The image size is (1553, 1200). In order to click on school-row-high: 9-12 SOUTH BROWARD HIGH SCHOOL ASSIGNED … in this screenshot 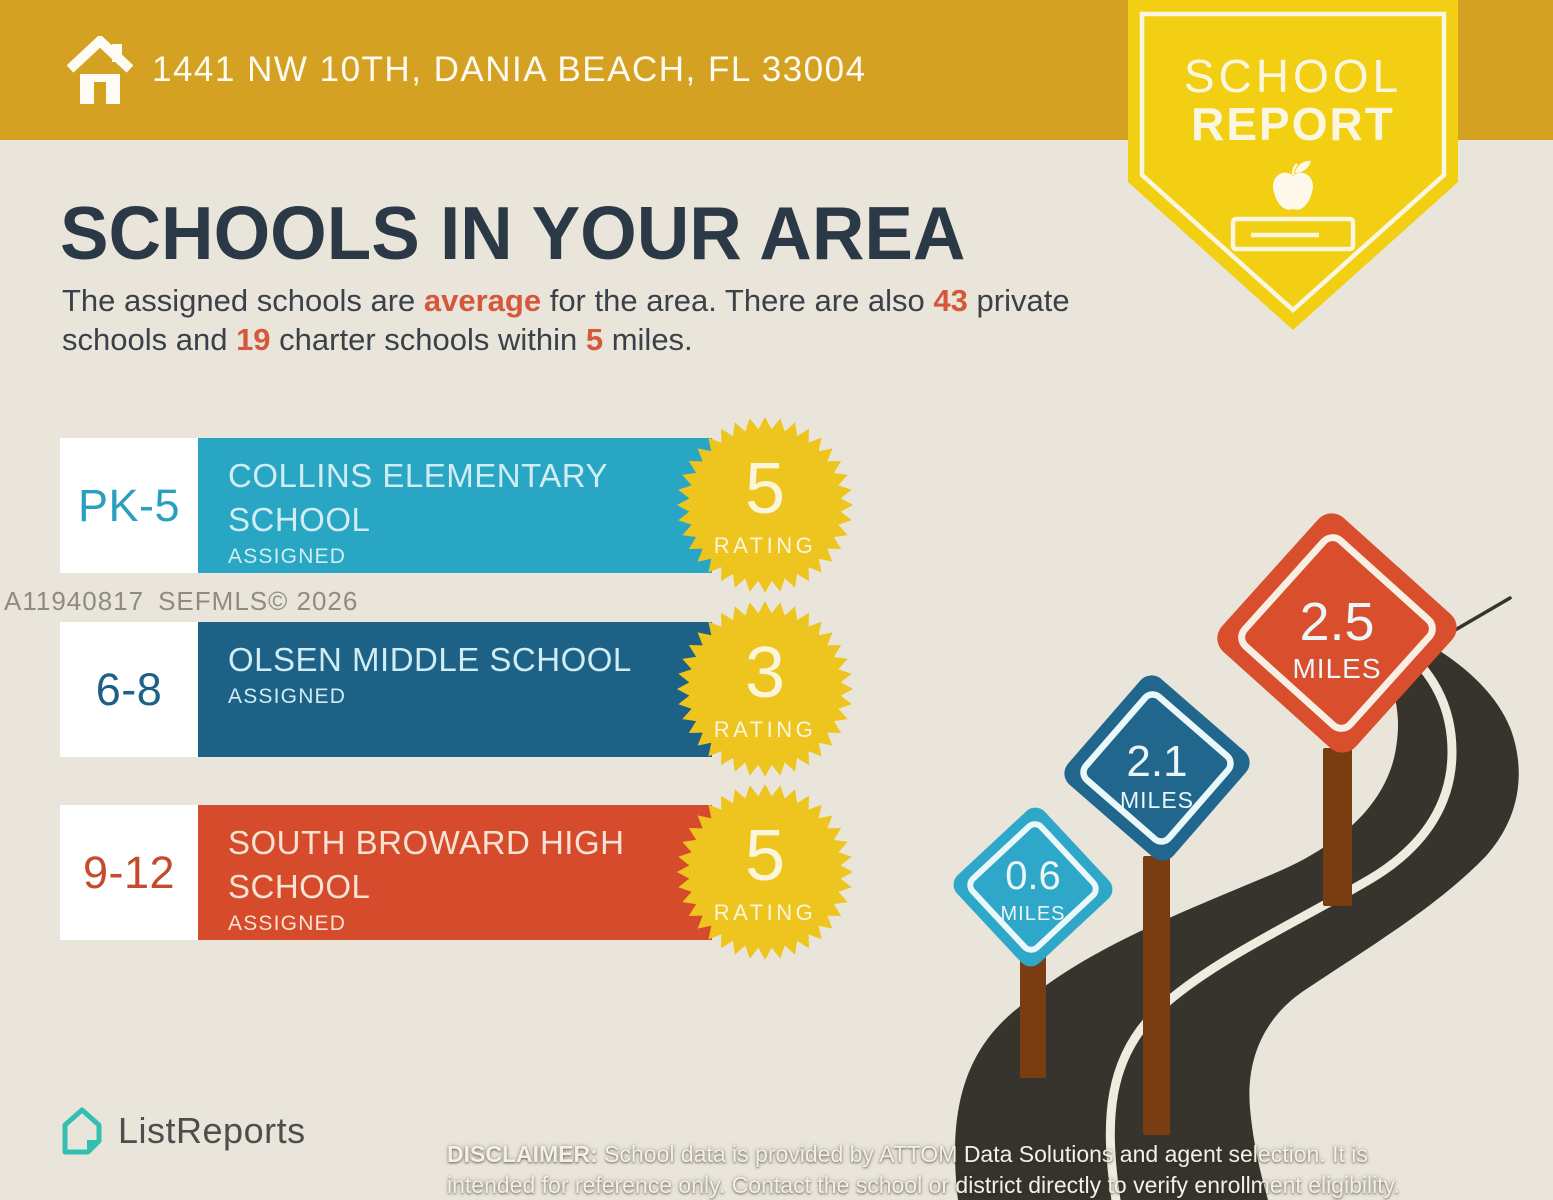, I will do `click(450, 872)`.